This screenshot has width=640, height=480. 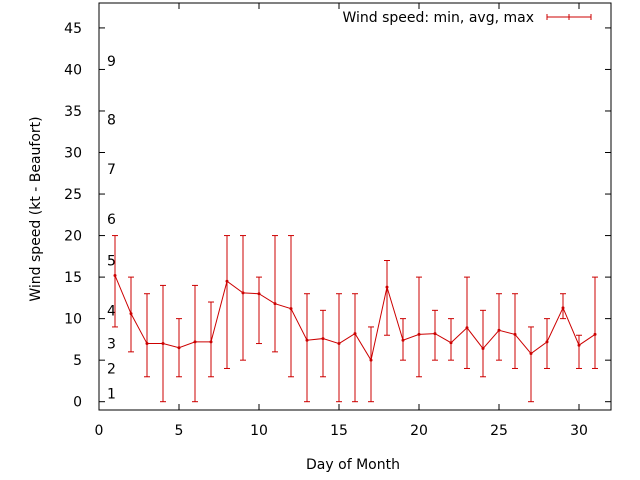 What do you see at coordinates (259, 431) in the screenshot?
I see `x-tick-label: 10` at bounding box center [259, 431].